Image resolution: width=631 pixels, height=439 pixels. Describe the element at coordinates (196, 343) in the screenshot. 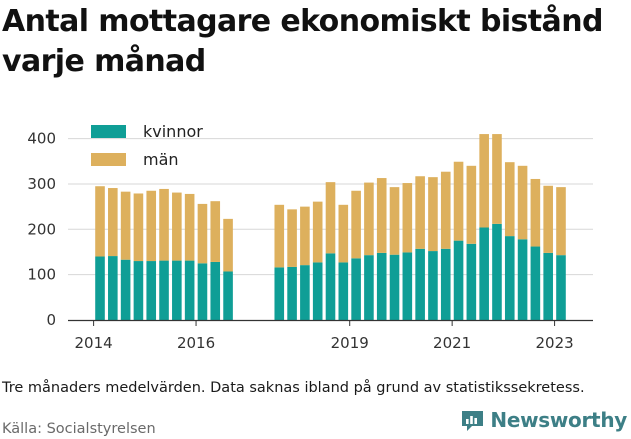

I see `x-tick-label: 2016` at that location.